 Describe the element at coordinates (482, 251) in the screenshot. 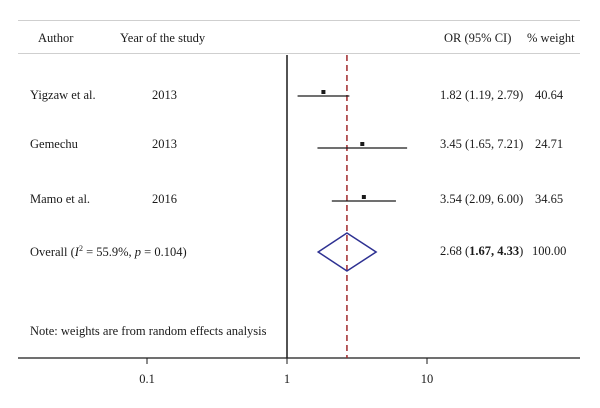

I see `overall-or-ci: 2.68 (1.67, 4.33)` at that location.